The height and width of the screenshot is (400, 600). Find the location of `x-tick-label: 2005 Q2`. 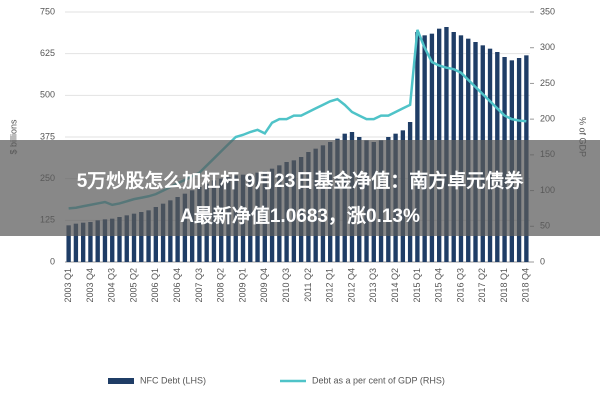

x-tick-label: 2005 Q2 is located at coordinates (133, 285).